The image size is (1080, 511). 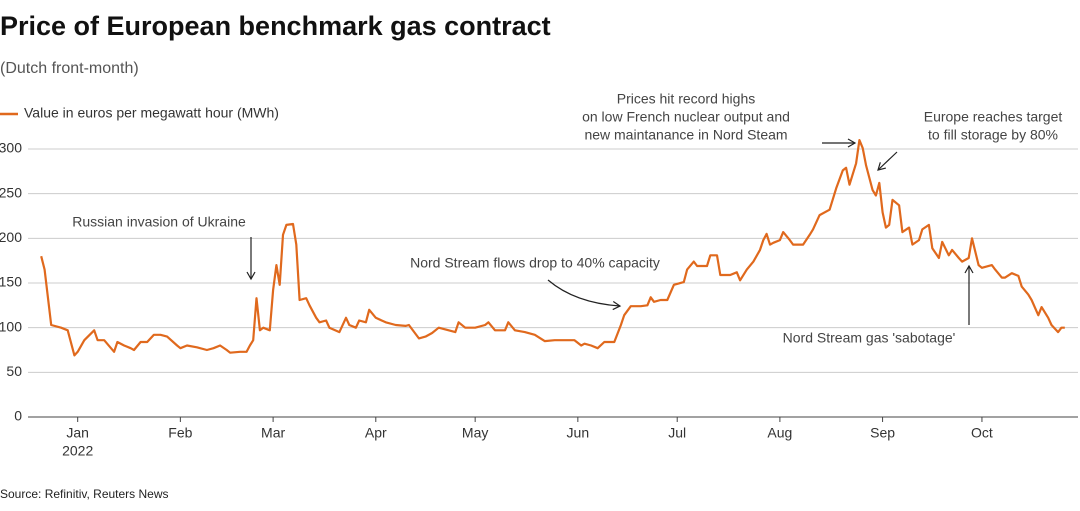 I want to click on x-tick-label: Feb, so click(x=180, y=433).